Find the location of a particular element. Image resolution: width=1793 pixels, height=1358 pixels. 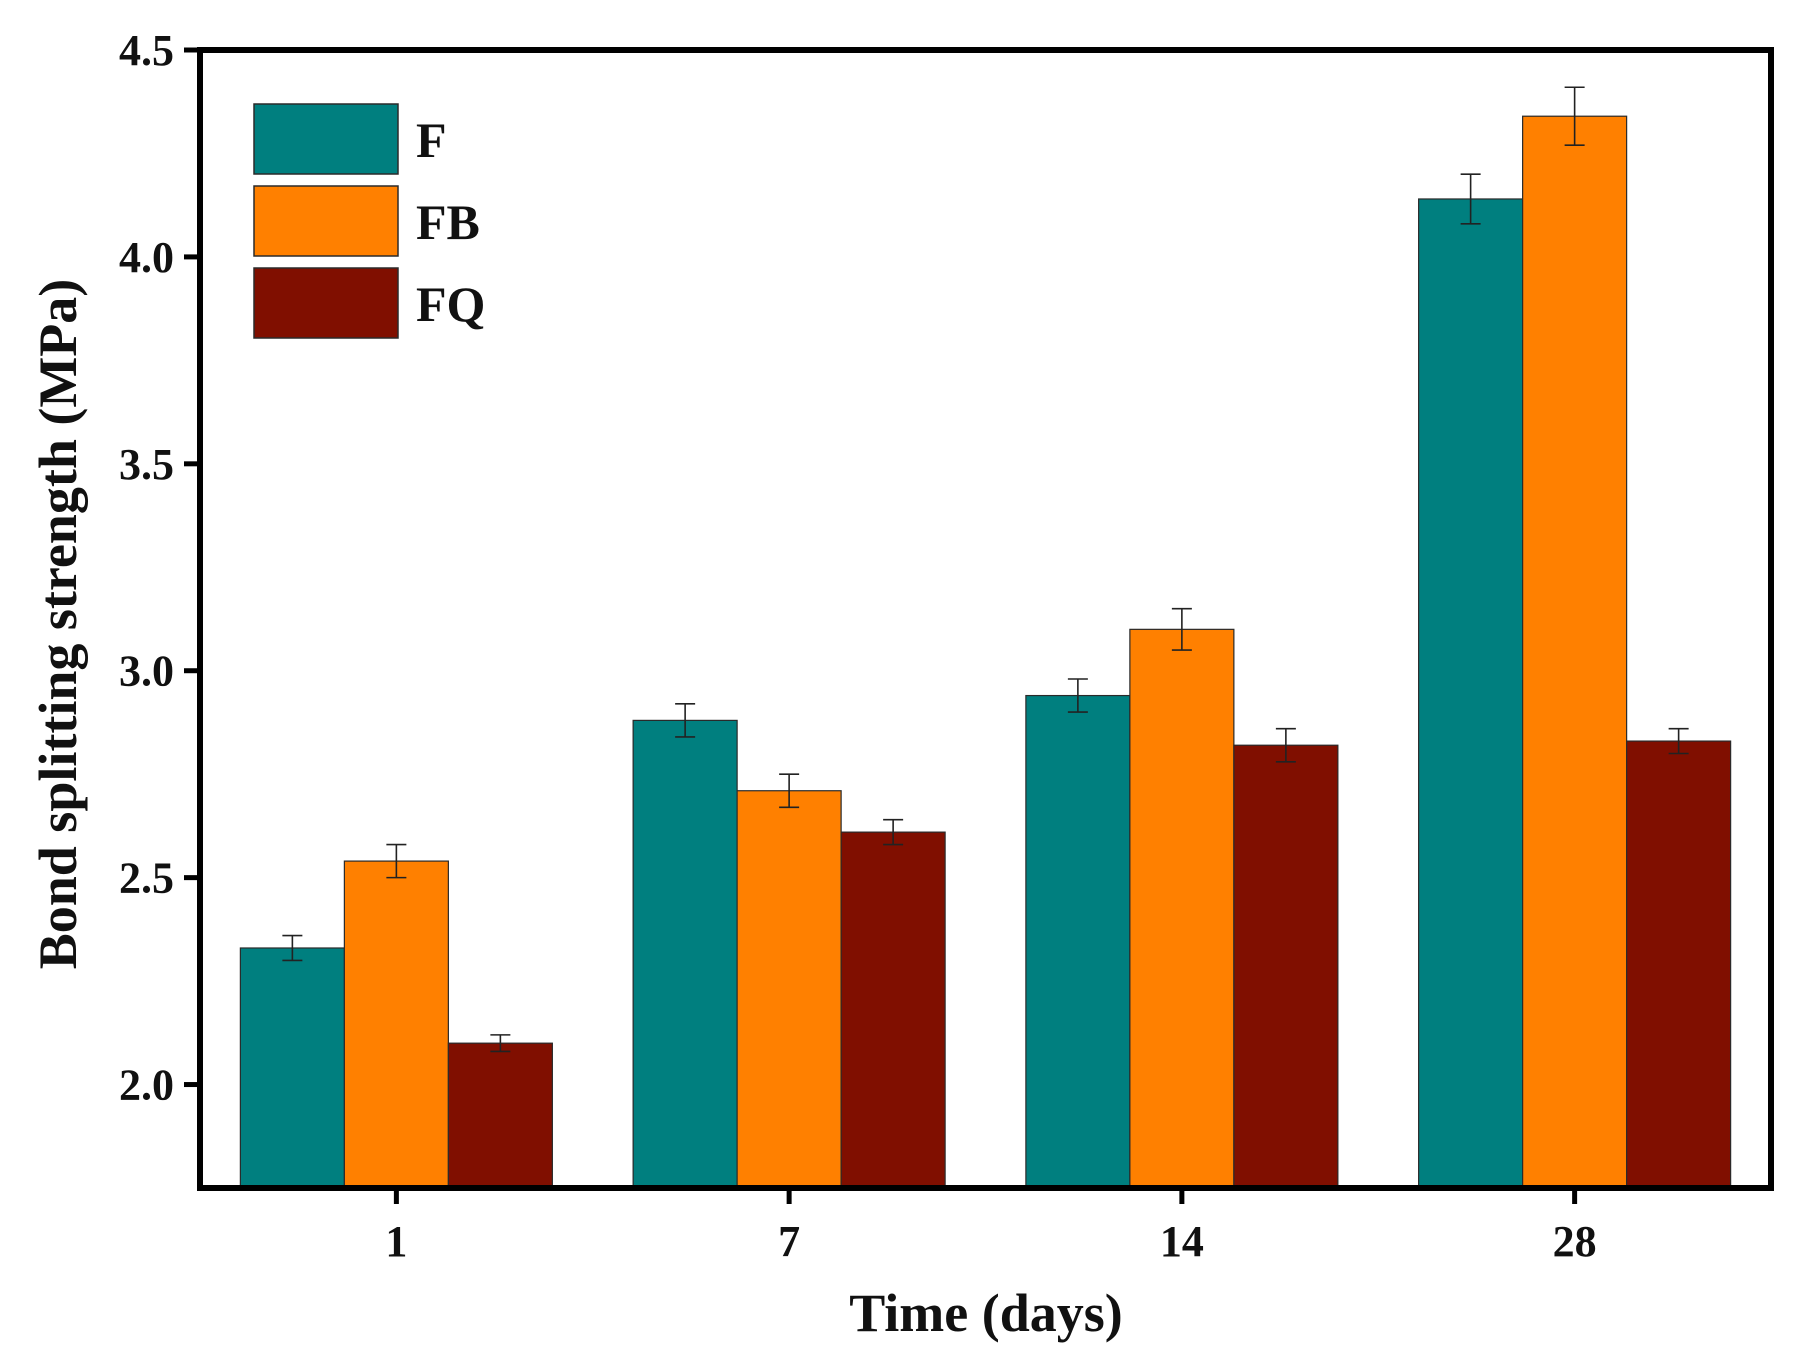

y-tick-label-3.5: 3.5 is located at coordinates (146, 464).